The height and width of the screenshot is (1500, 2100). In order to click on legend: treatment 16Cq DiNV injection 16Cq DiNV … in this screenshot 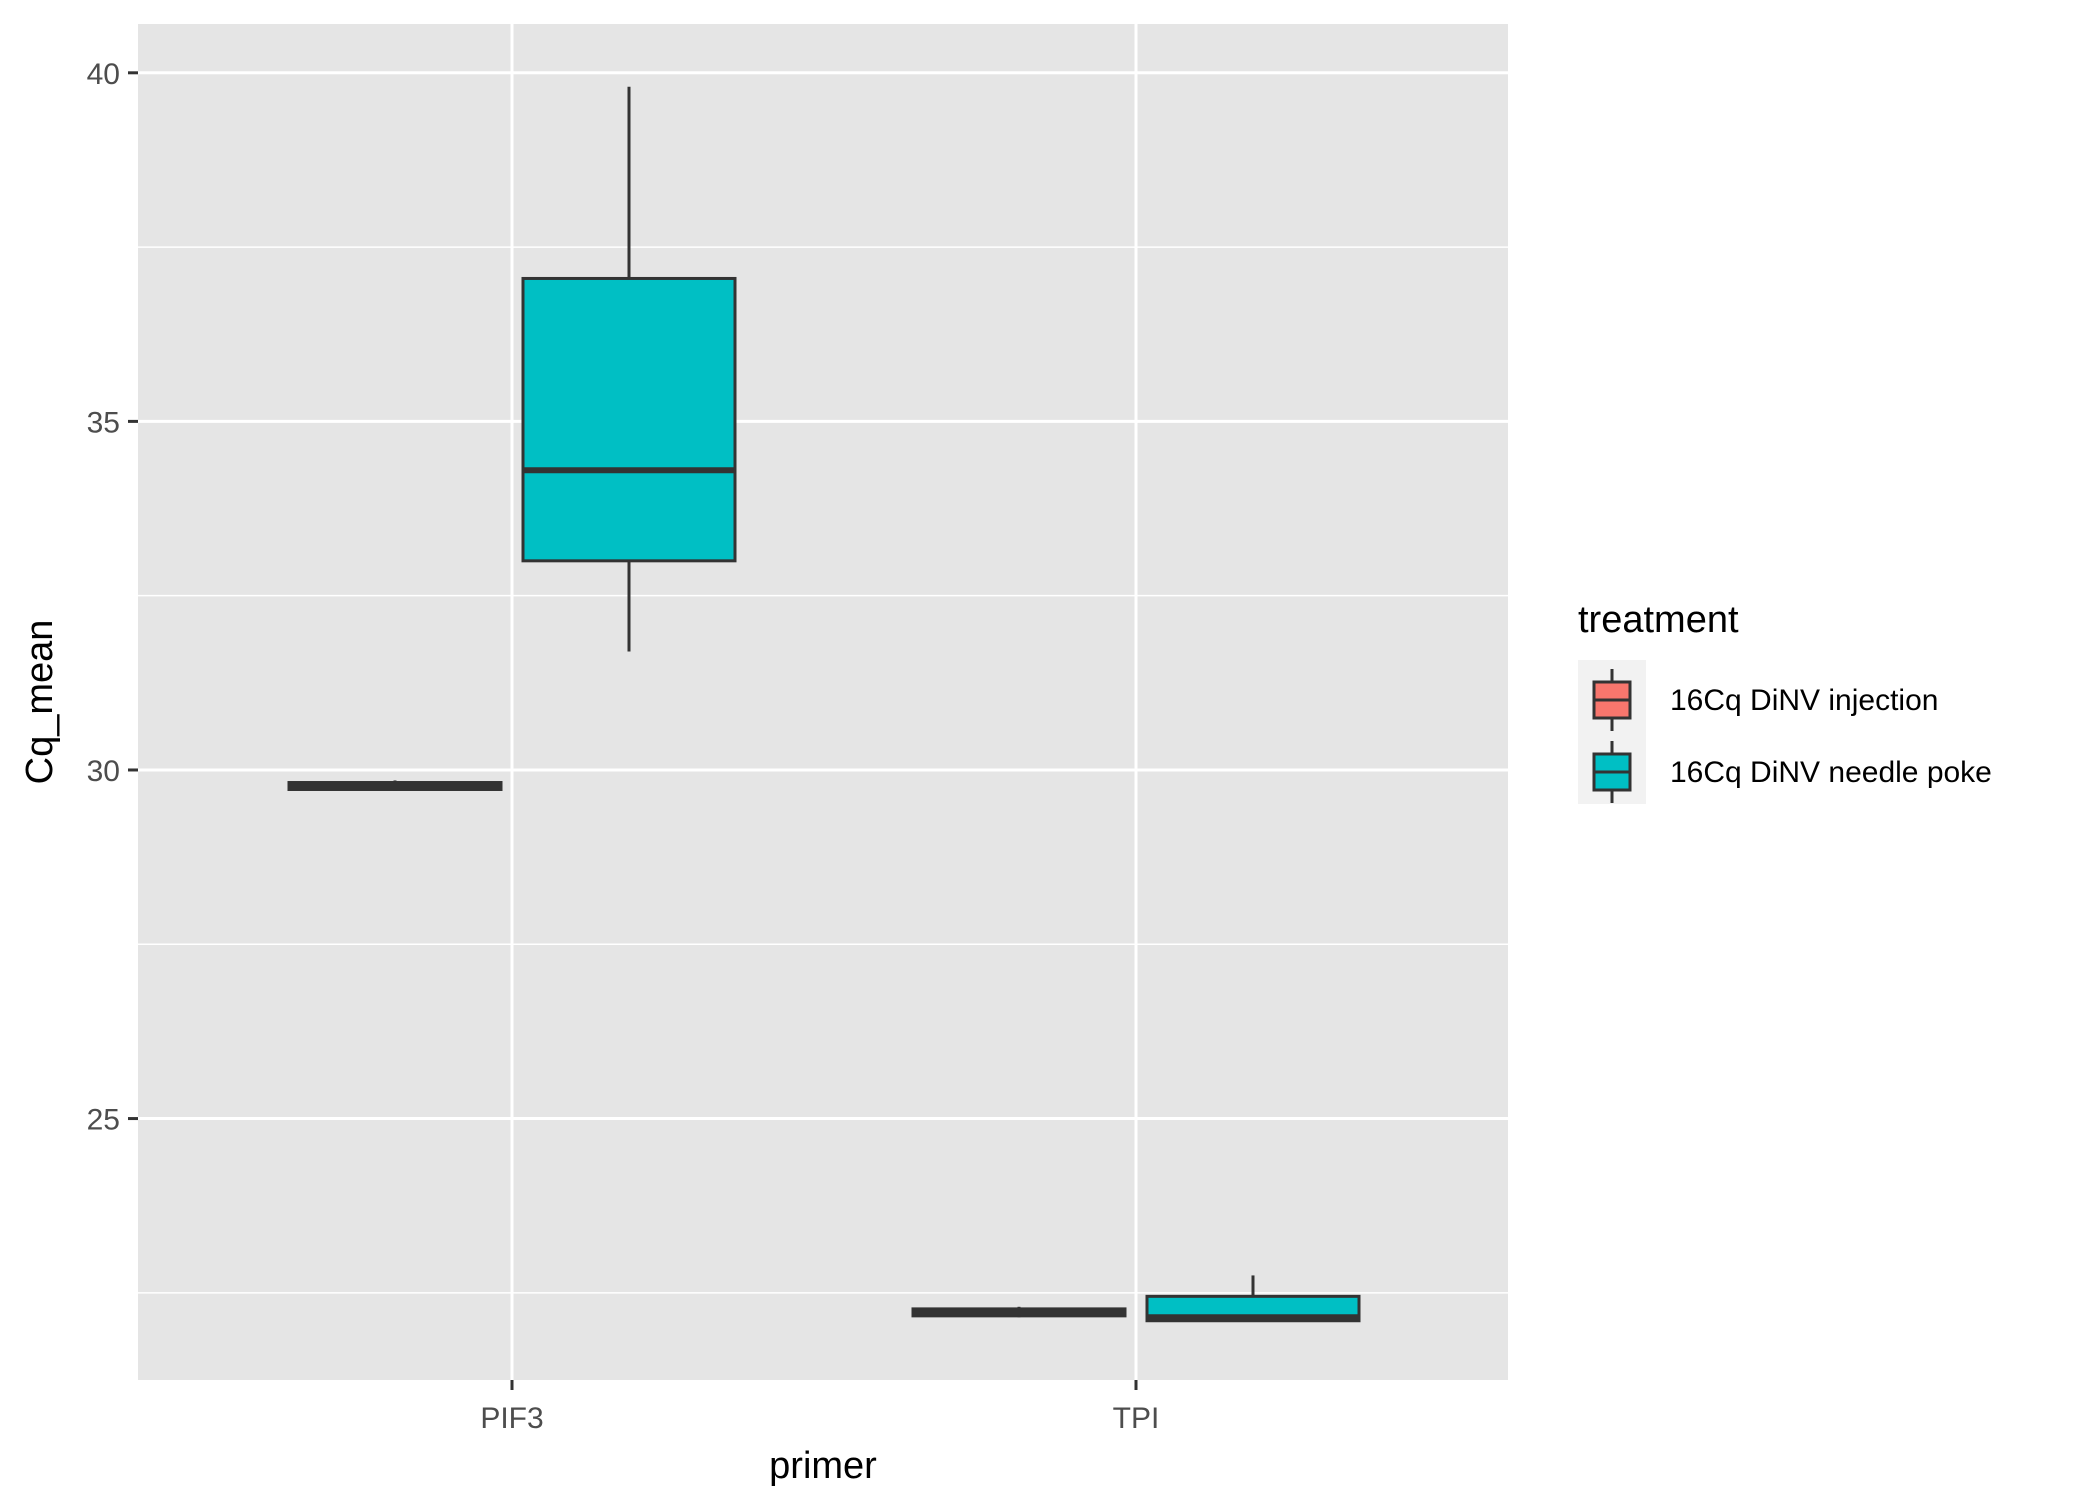, I will do `click(1785, 701)`.